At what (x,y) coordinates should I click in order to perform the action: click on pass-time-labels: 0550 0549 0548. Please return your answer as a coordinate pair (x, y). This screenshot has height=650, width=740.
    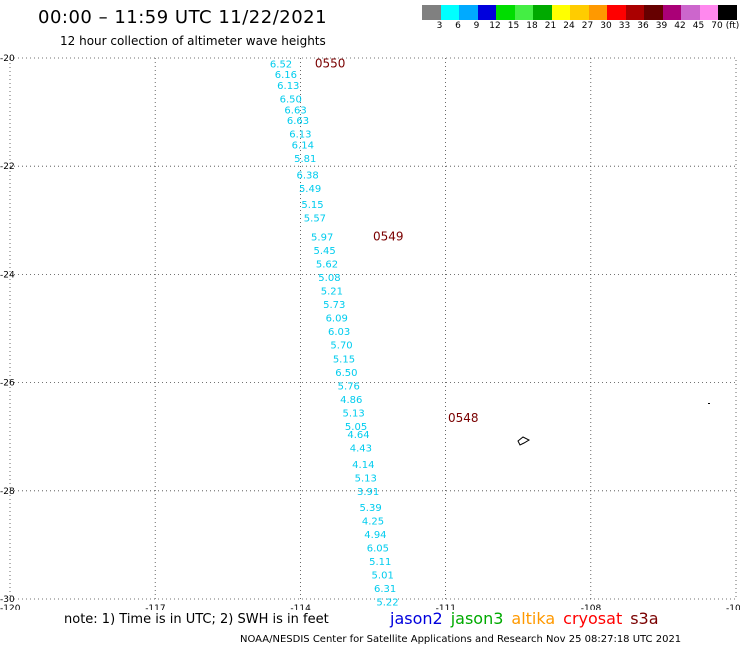
    Looking at the image, I should click on (397, 240).